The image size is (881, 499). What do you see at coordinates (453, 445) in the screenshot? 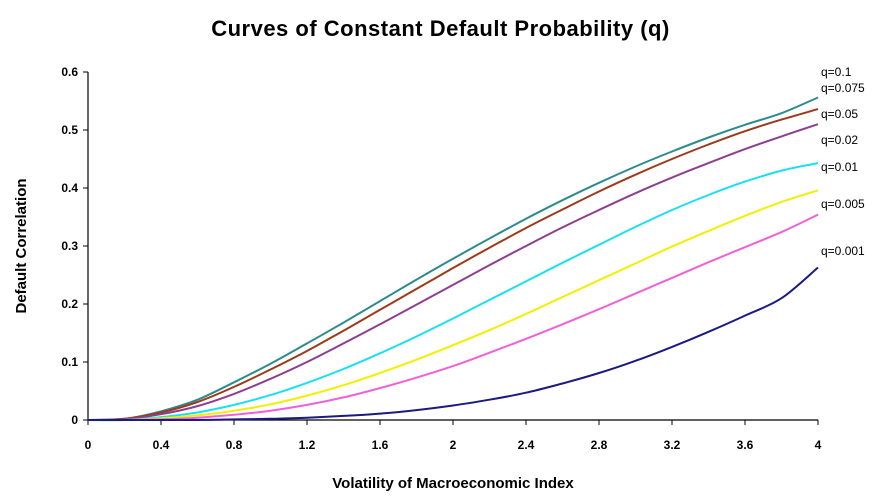
I see `x-tick-label: 2` at bounding box center [453, 445].